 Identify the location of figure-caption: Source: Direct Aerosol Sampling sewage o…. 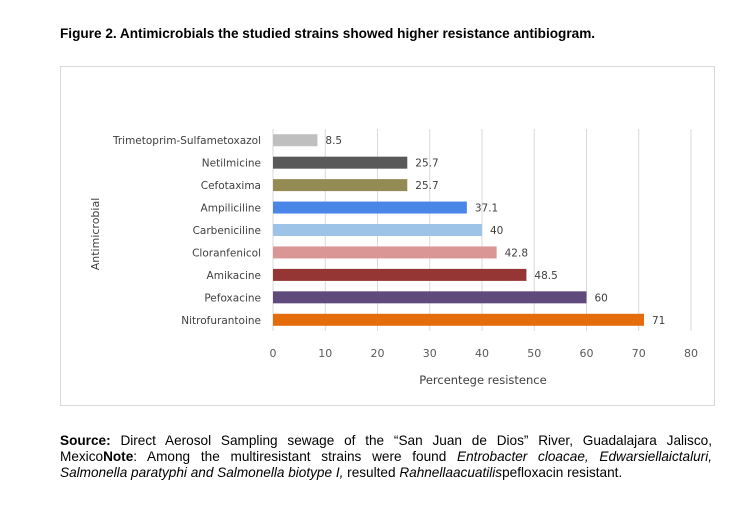
(386, 457).